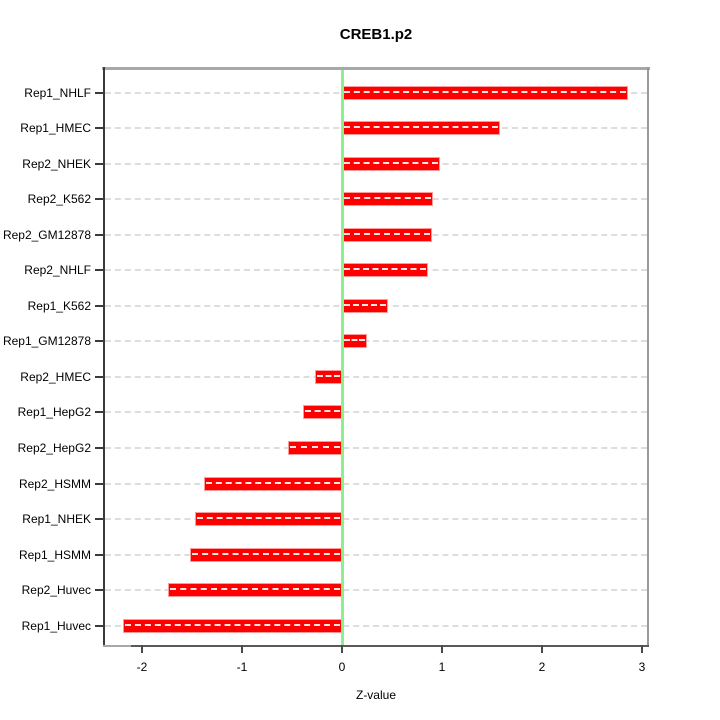 The height and width of the screenshot is (720, 720). Describe the element at coordinates (57, 92) in the screenshot. I see `y-category-label: Rep1_NHLF` at that location.